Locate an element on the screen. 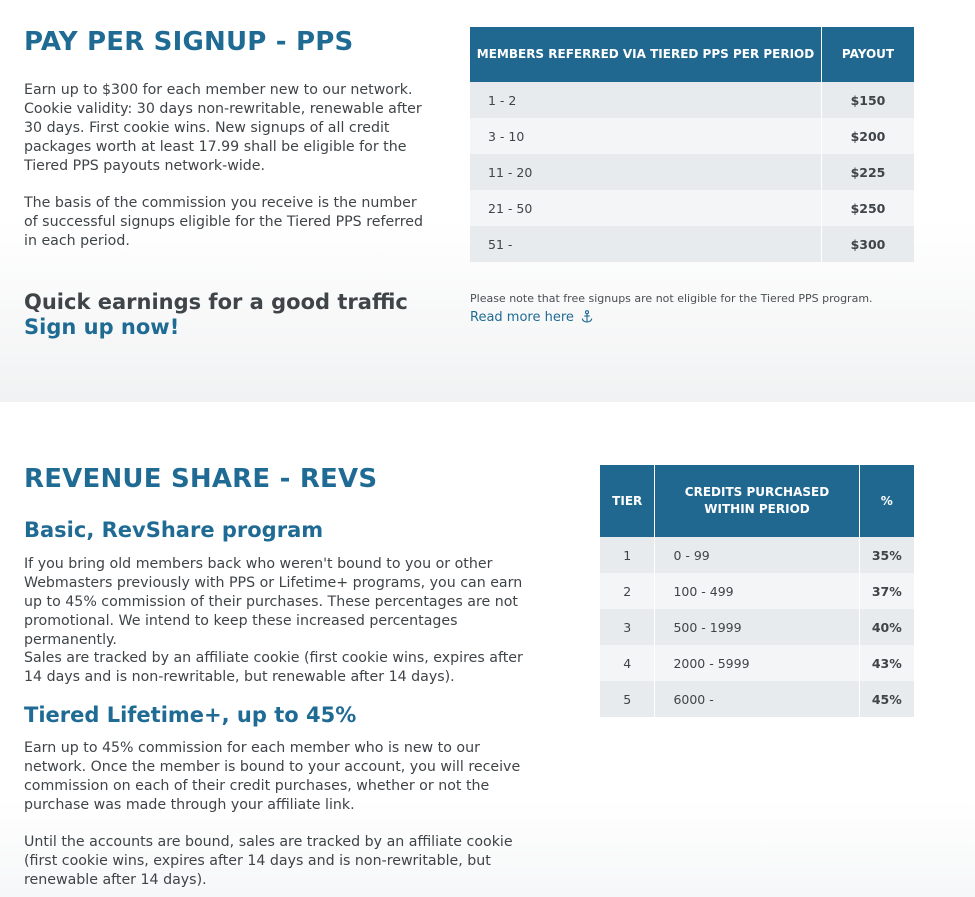 Image resolution: width=975 pixels, height=897 pixels. payout-cell: $250 is located at coordinates (867, 208).